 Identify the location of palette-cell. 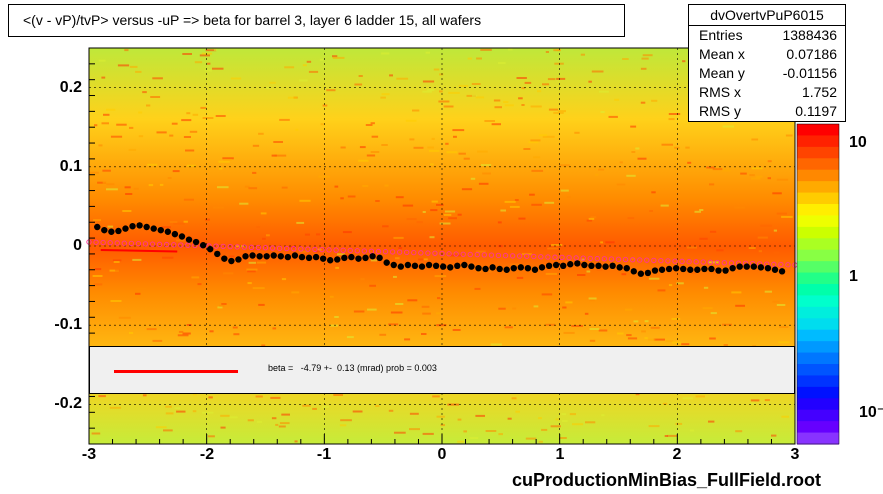
(818, 244).